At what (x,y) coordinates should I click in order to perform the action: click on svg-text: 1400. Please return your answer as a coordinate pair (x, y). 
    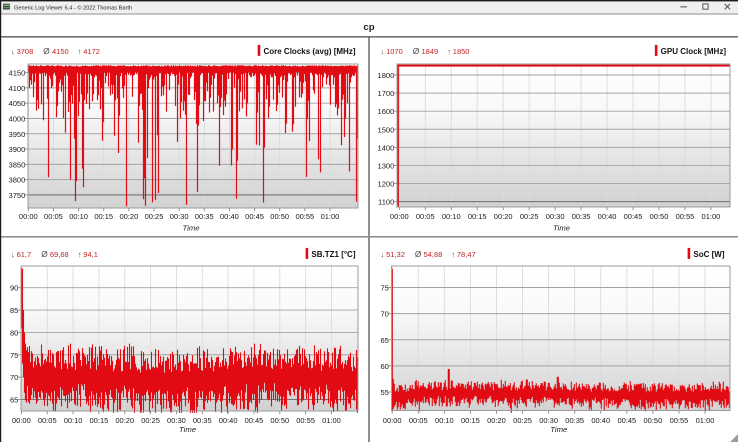
    Looking at the image, I should click on (385, 147).